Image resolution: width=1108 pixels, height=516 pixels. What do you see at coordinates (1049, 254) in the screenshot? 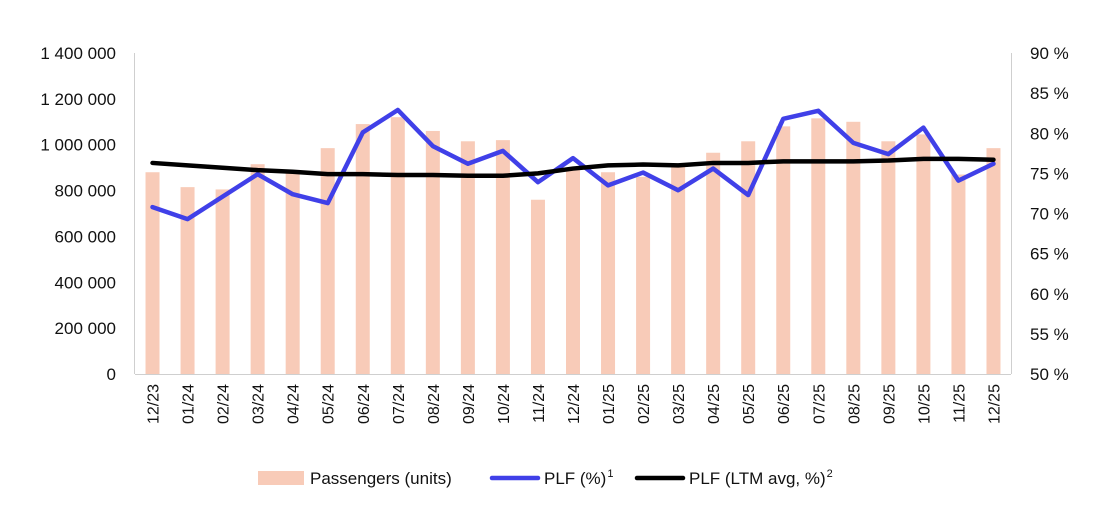
I see `right-tick-label: 65 %` at bounding box center [1049, 254].